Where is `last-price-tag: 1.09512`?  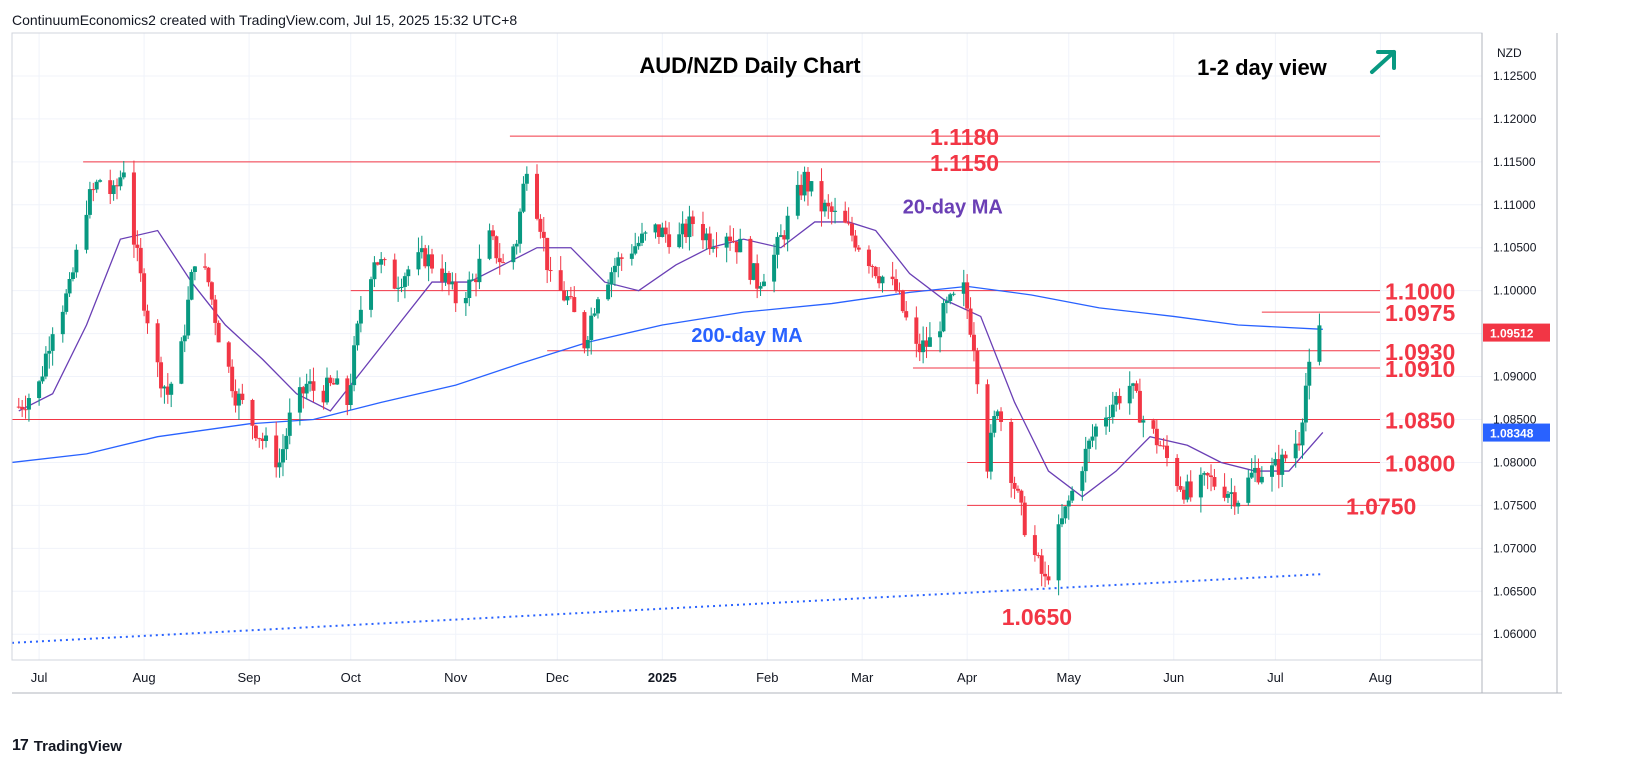
last-price-tag: 1.09512 is located at coordinates (1516, 332).